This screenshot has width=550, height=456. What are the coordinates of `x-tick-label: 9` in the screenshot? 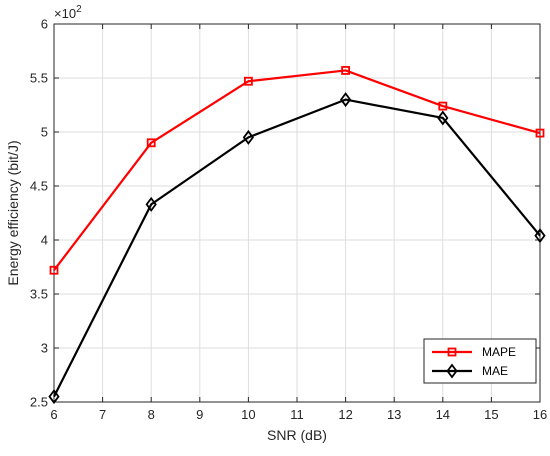 It's located at (199, 414).